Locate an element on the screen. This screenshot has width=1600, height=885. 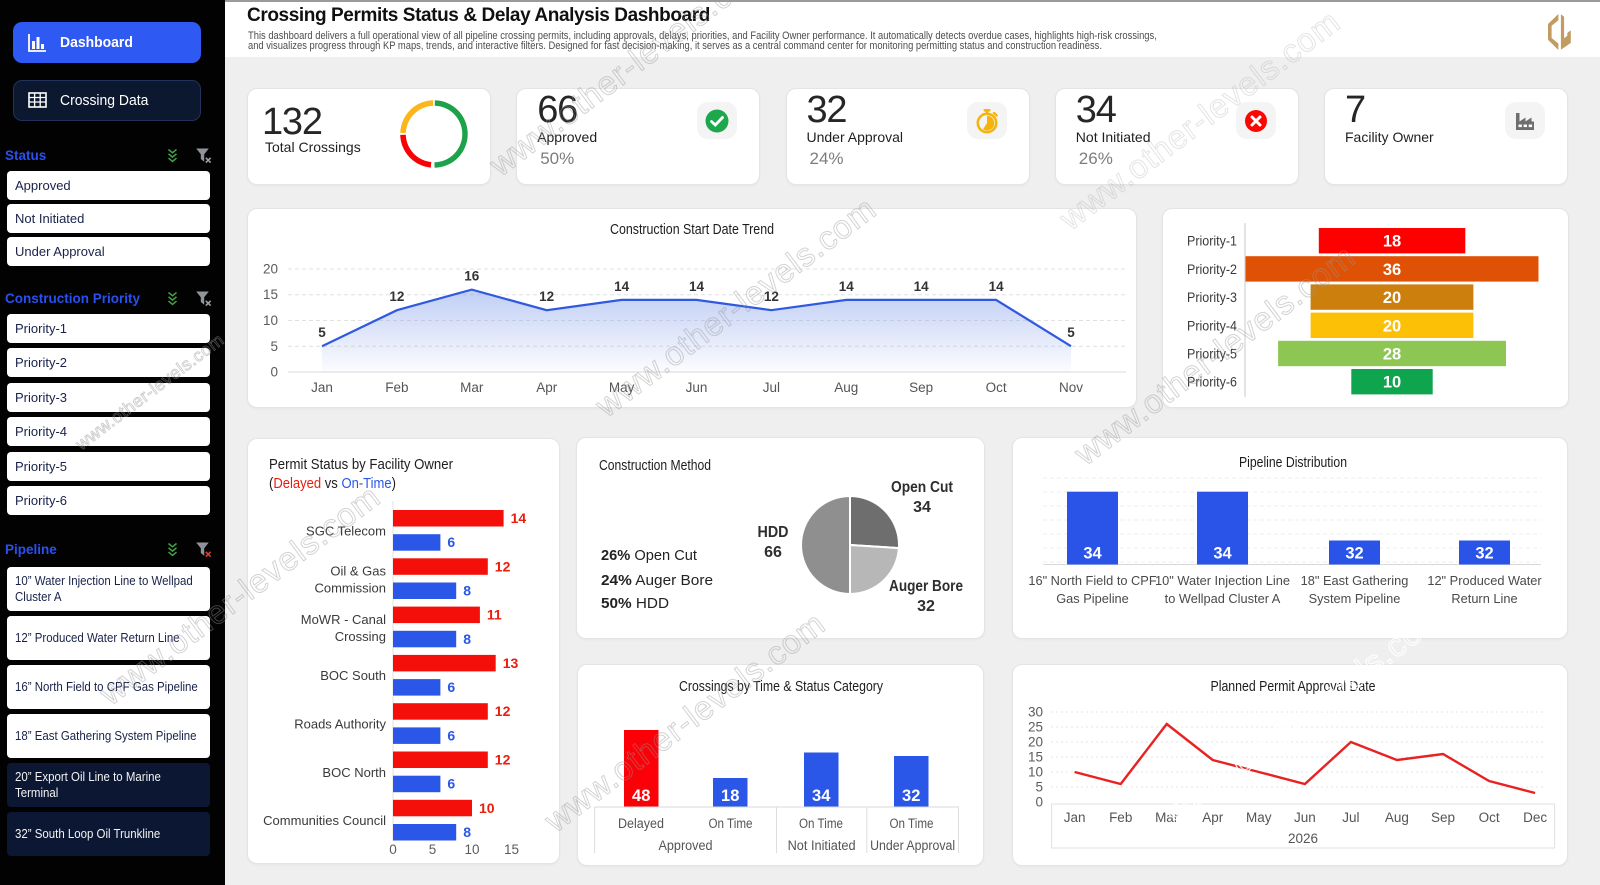
svg-text: Auger Bore is located at coordinates (926, 586).